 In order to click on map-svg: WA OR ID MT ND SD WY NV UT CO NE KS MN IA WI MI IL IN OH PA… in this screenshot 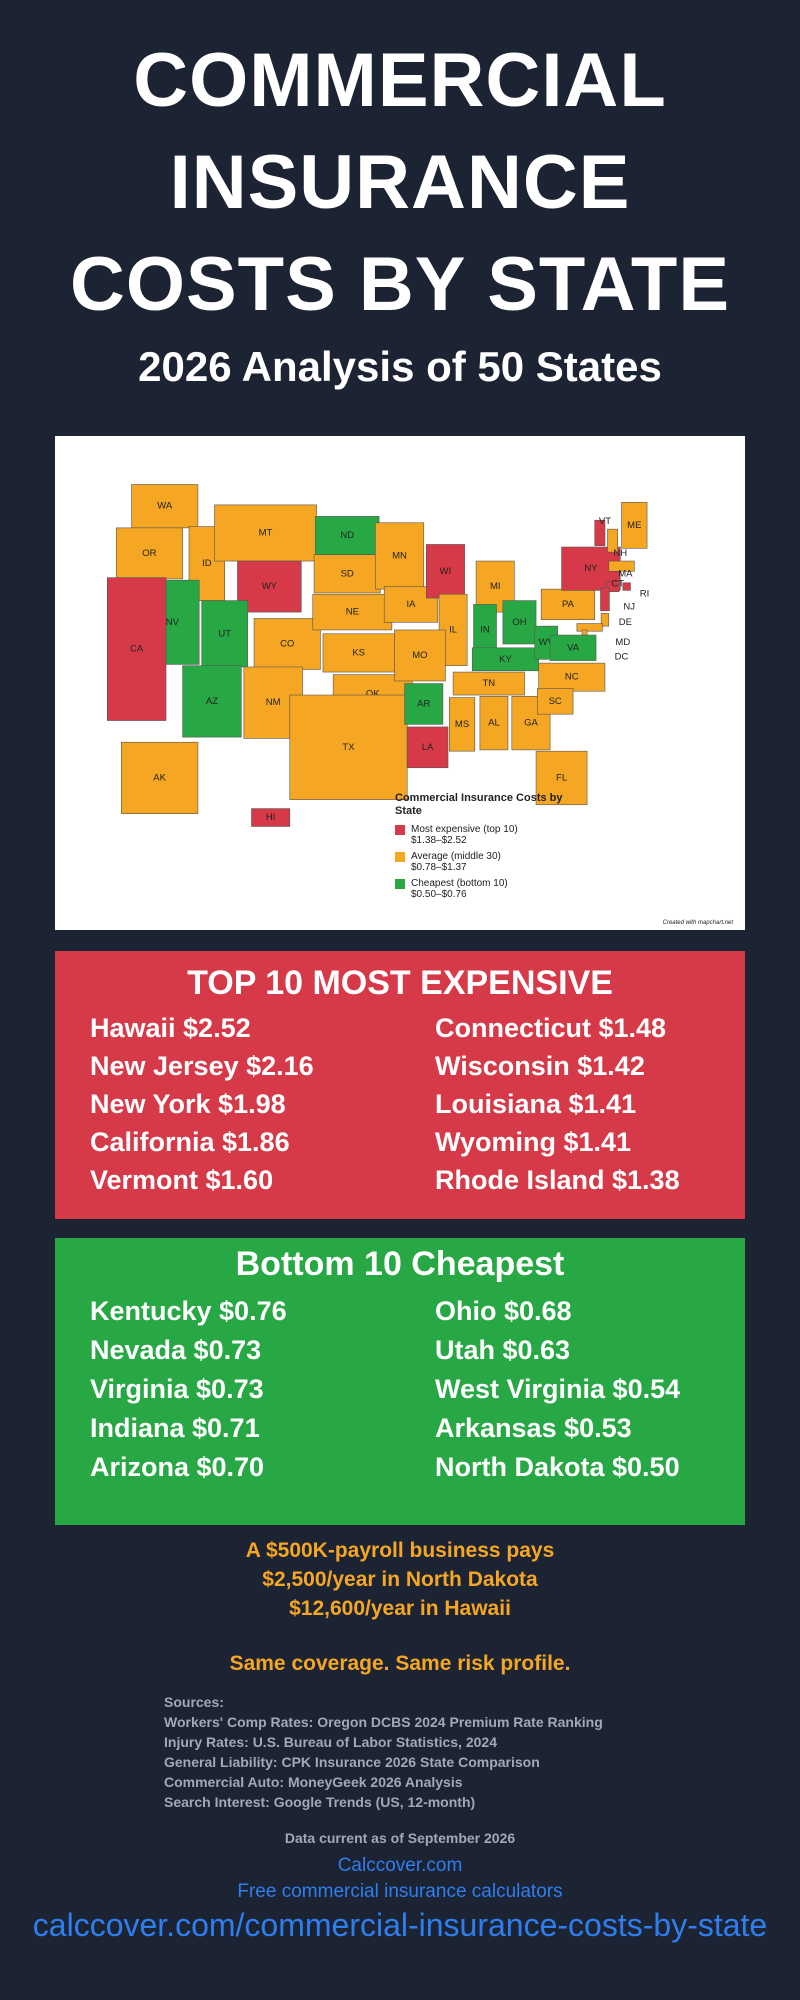, I will do `click(378, 655)`.